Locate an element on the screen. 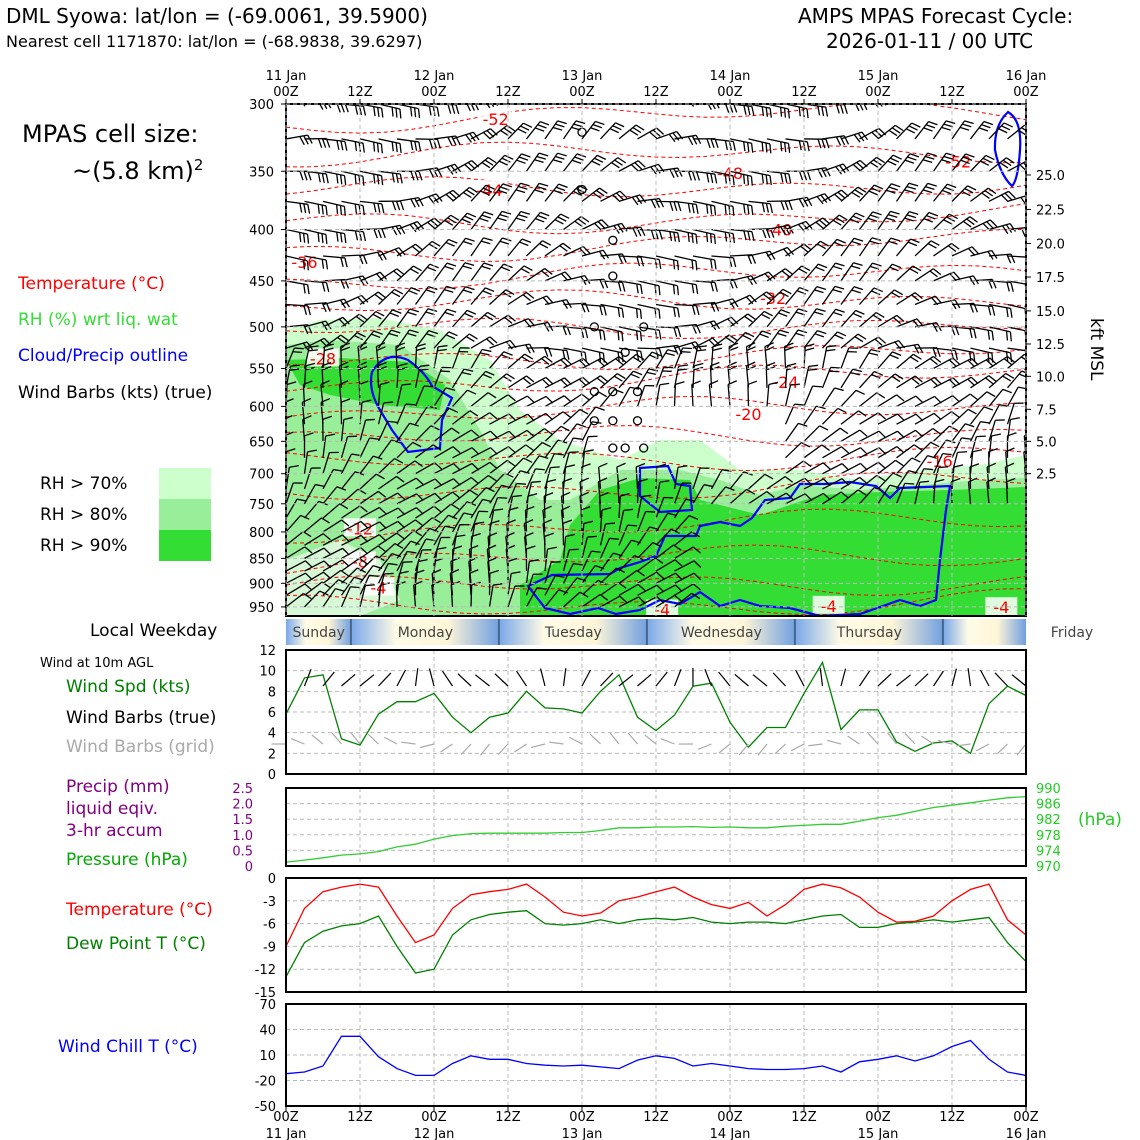 This screenshot has height=1140, width=1140. top-hour-label: 12Z is located at coordinates (656, 92).